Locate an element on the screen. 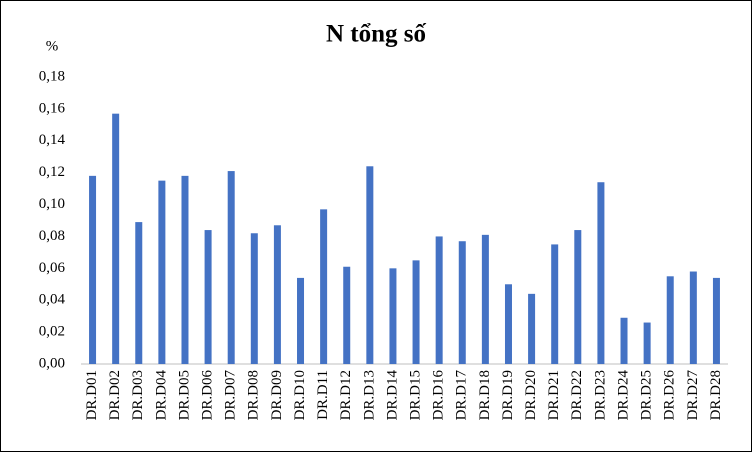 Image resolution: width=752 pixels, height=452 pixels. x-tick-label: DR.D14 is located at coordinates (392, 395).